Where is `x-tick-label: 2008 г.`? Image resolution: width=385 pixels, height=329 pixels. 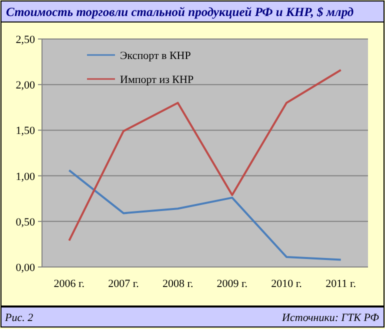
x-tick-label: 2008 г. is located at coordinates (178, 284).